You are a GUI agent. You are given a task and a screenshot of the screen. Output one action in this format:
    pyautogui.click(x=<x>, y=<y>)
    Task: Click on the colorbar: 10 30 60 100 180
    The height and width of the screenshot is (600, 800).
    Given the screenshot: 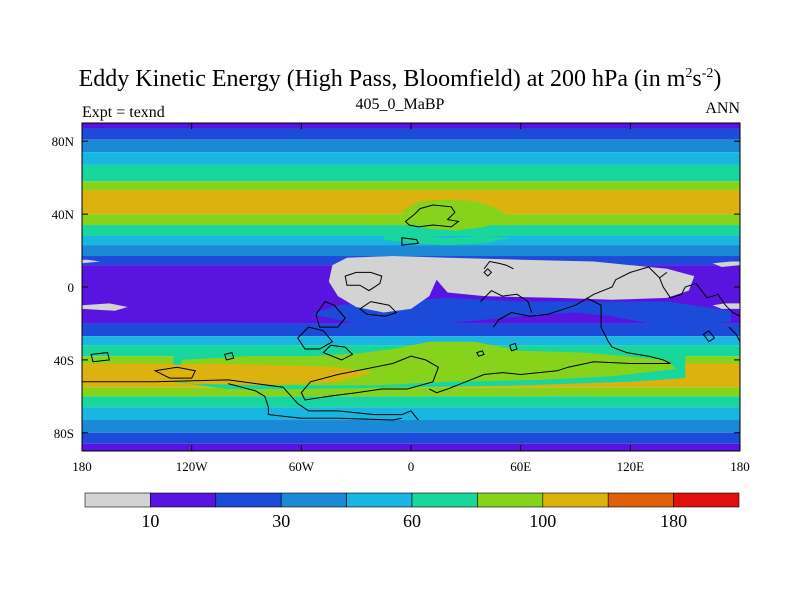 What is the action you would take?
    pyautogui.click(x=412, y=511)
    